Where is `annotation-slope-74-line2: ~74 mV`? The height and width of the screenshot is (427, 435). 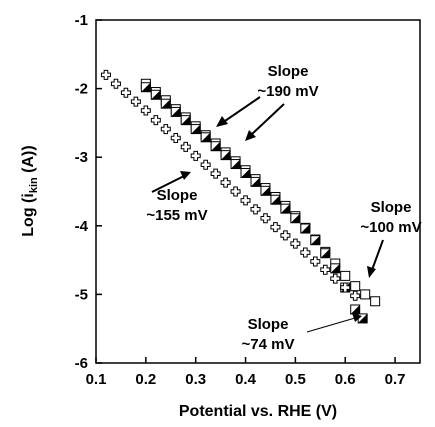 annotation-slope-74-line2: ~74 mV is located at coordinates (268, 344).